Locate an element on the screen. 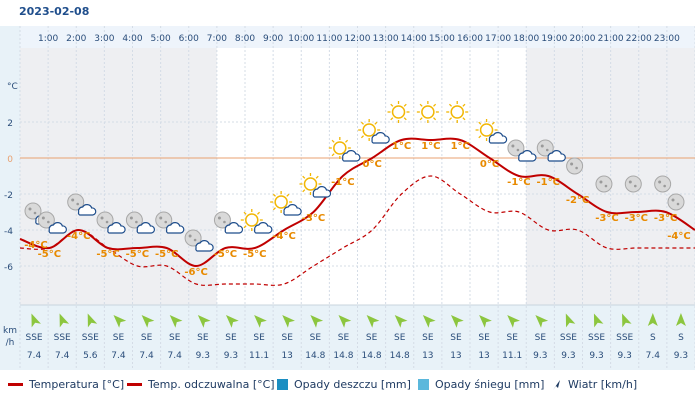 The image size is (695, 408). temperature-swatch is located at coordinates (15, 384).